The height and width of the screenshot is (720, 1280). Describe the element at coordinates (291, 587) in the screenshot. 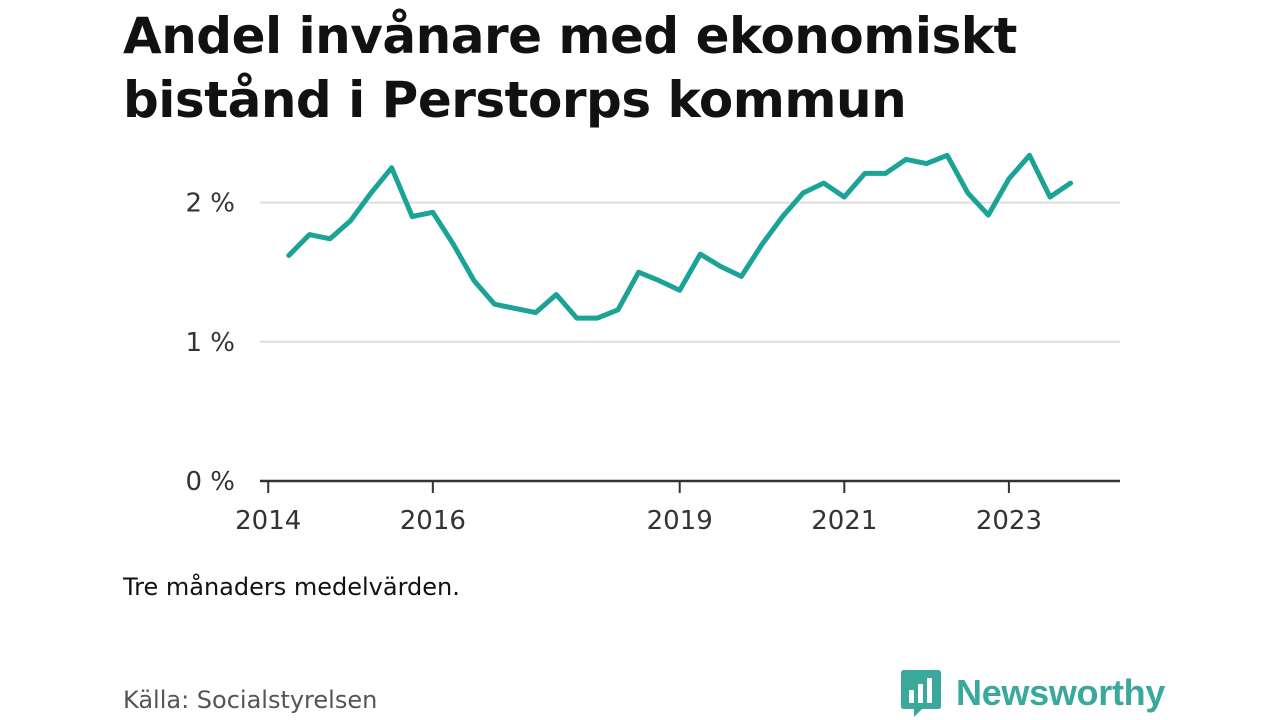

I see `chart-note: Tre månaders medelvärden.` at that location.